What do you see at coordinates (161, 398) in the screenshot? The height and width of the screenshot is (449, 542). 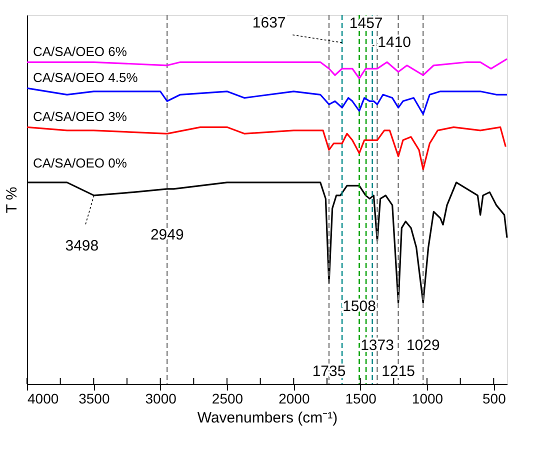 I see `x-tick-label: 3000` at bounding box center [161, 398].